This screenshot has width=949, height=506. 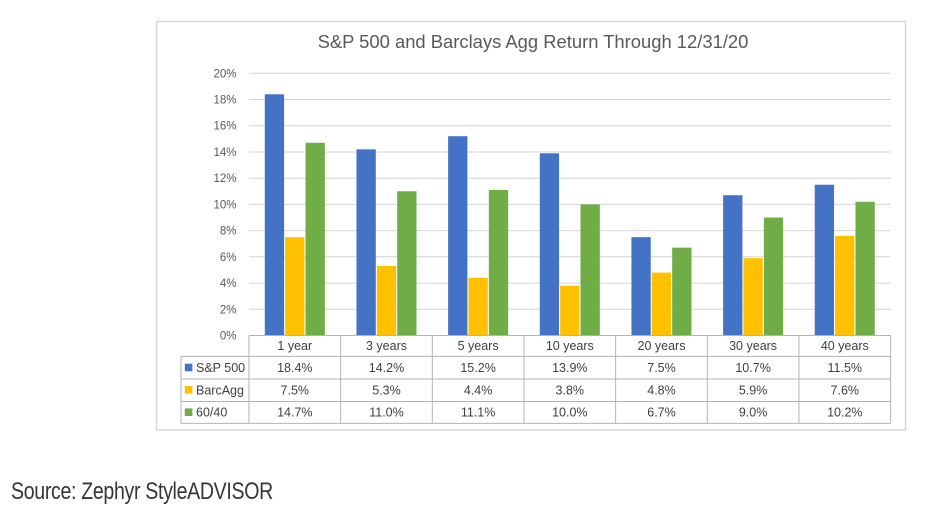 I want to click on svg-text: 0%, so click(x=228, y=337).